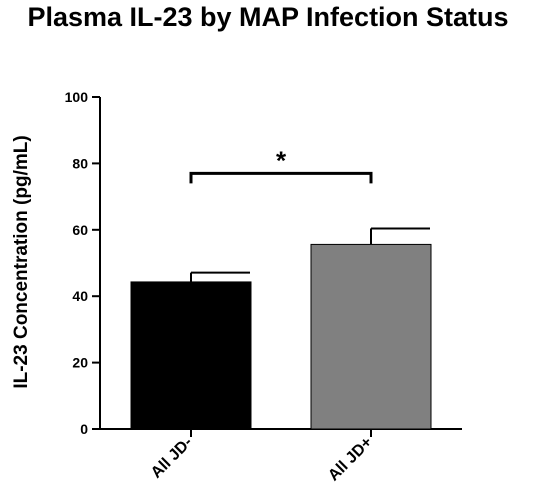  What do you see at coordinates (77, 97) in the screenshot?
I see `y-tick-label: 100` at bounding box center [77, 97].